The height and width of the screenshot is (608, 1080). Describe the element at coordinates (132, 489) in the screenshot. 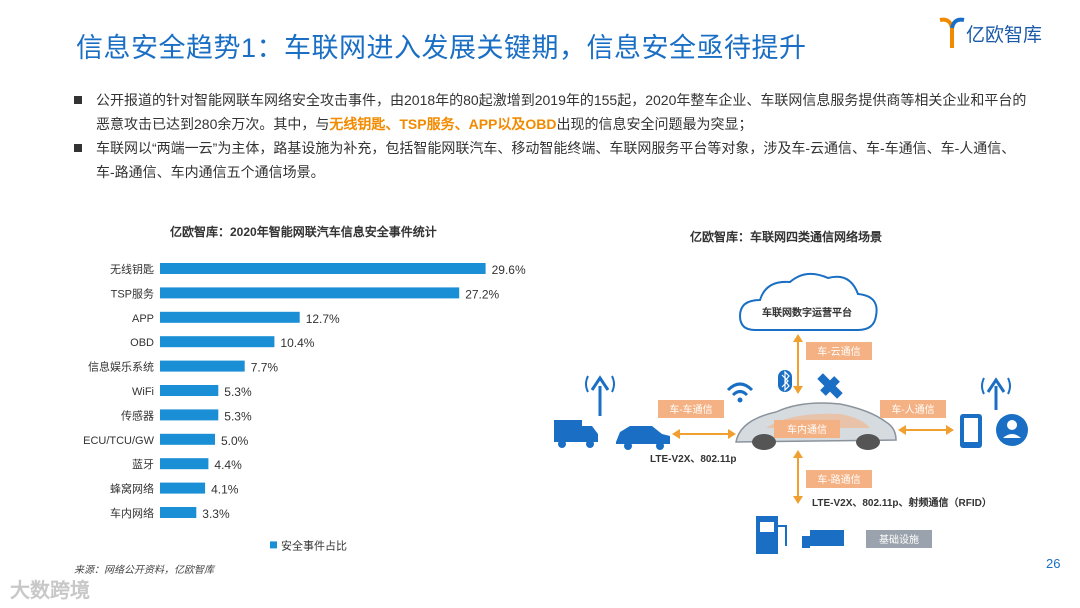

I see `category-label: 蜂窝网络` at that location.